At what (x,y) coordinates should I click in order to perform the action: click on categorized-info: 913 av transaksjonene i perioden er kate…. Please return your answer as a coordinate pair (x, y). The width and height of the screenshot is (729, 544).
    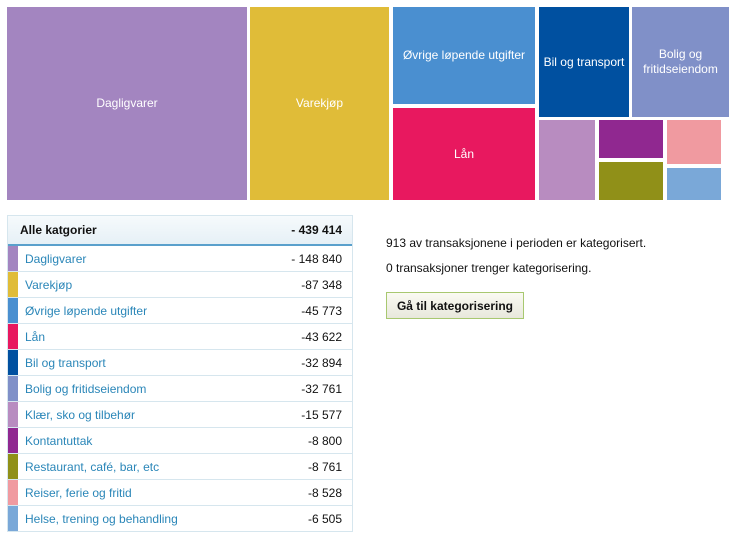
    Looking at the image, I should click on (516, 243).